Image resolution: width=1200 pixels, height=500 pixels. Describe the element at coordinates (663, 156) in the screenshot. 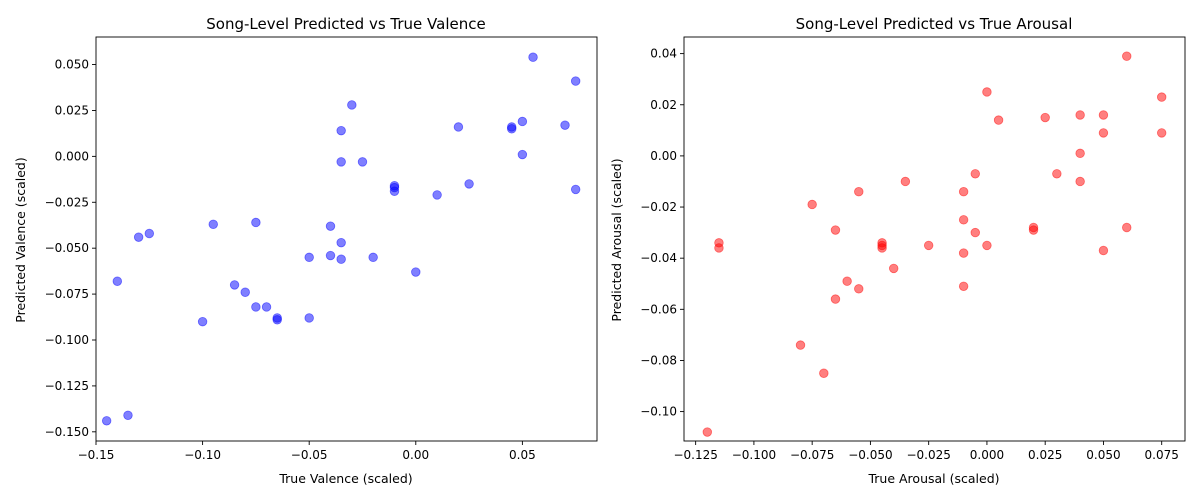

I see `y-tick-label: 0.00` at that location.